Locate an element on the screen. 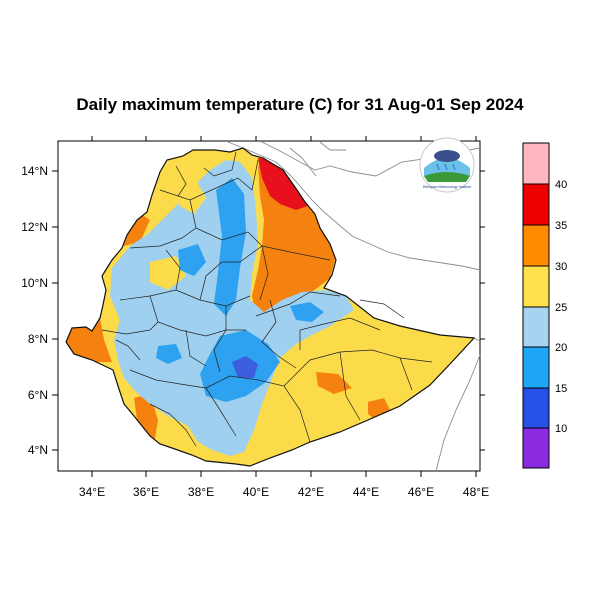 The image size is (600, 600). y-tick-label: 4°N is located at coordinates (38, 450).